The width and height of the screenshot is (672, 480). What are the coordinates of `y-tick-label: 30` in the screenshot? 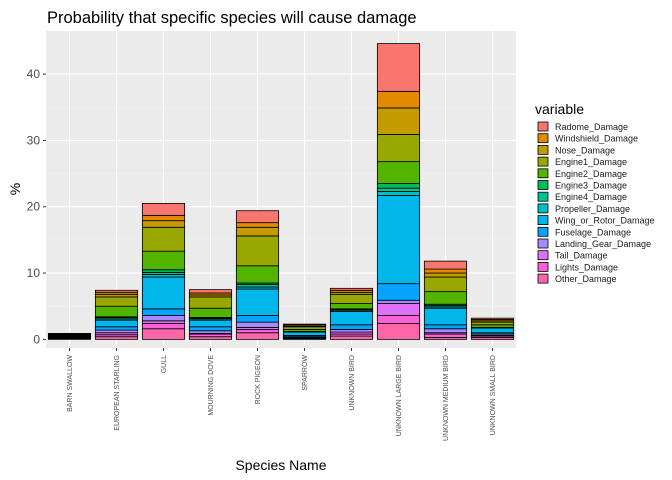 It's located at (34, 140).